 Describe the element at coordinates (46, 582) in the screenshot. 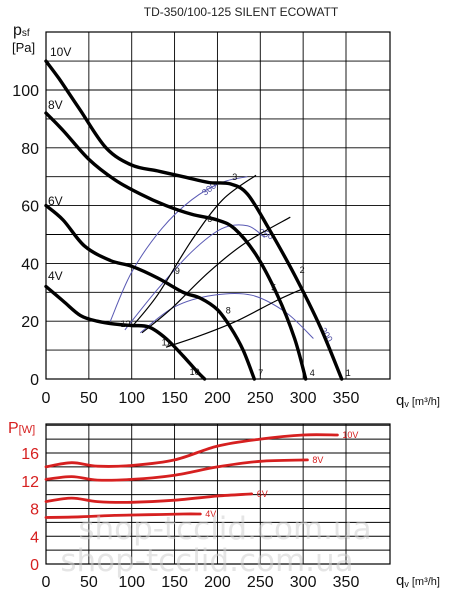

I see `bottom-xtick-label: 0` at that location.